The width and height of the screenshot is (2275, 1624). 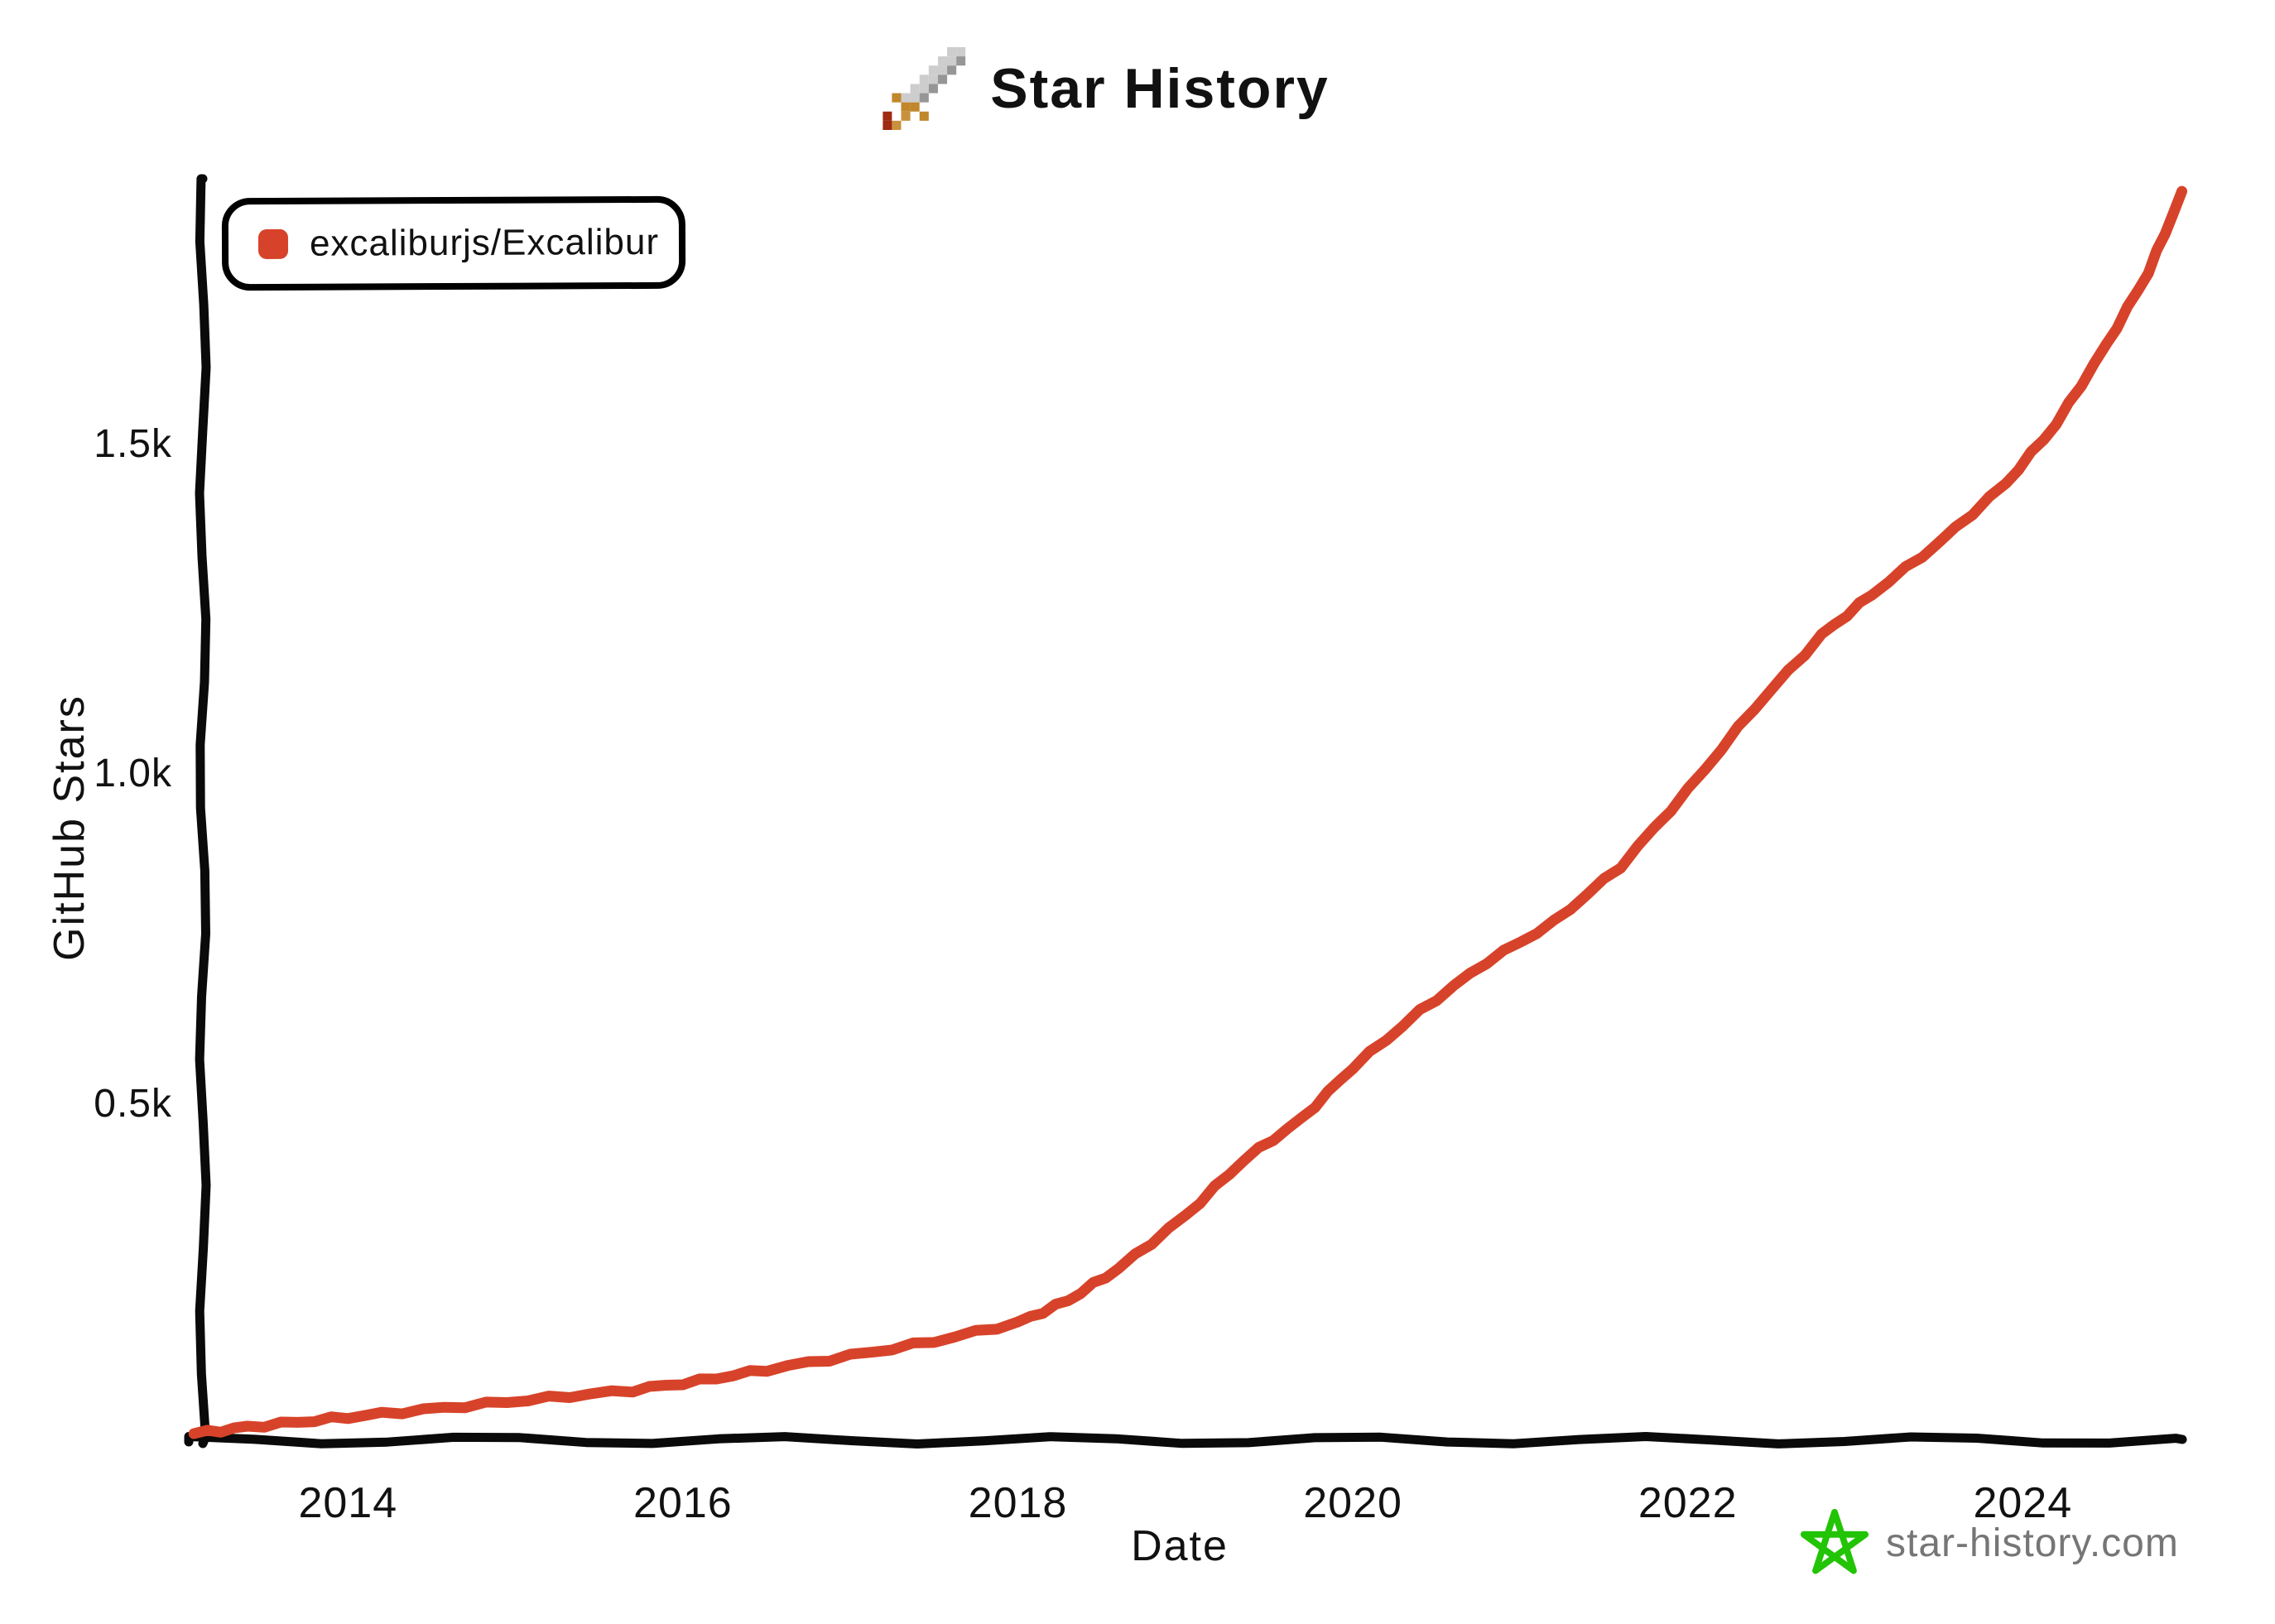 What do you see at coordinates (683, 1503) in the screenshot?
I see `x-tick-label: 2016` at bounding box center [683, 1503].